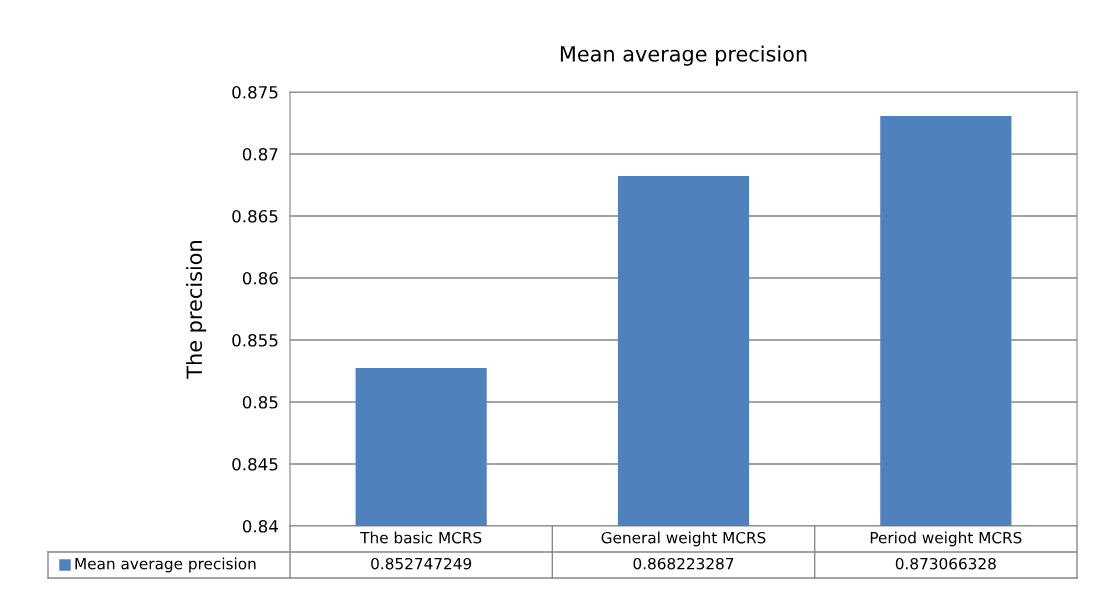 Image resolution: width=1100 pixels, height=604 pixels. Describe the element at coordinates (255, 92) in the screenshot. I see `y-tick-label: 0.875` at that location.